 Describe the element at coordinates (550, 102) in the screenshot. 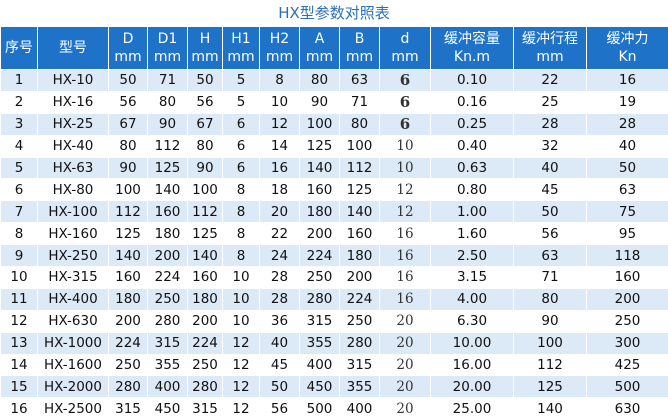

I see `table-cell: 25` at that location.